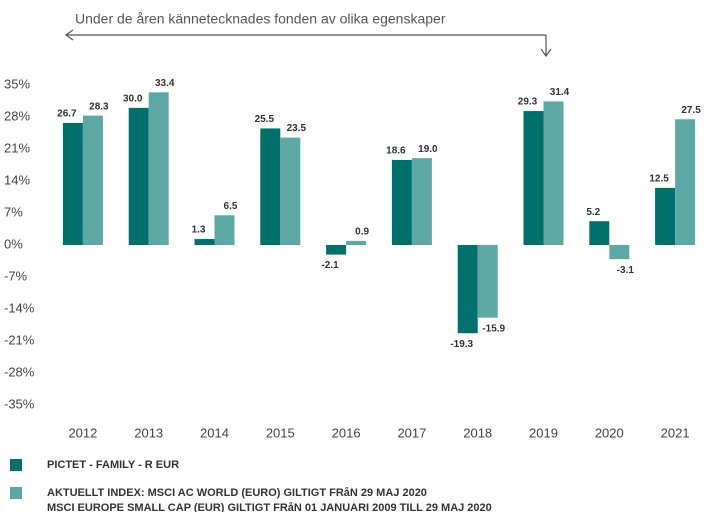 The height and width of the screenshot is (512, 708). I want to click on x-tick-label: 2020, so click(609, 432).